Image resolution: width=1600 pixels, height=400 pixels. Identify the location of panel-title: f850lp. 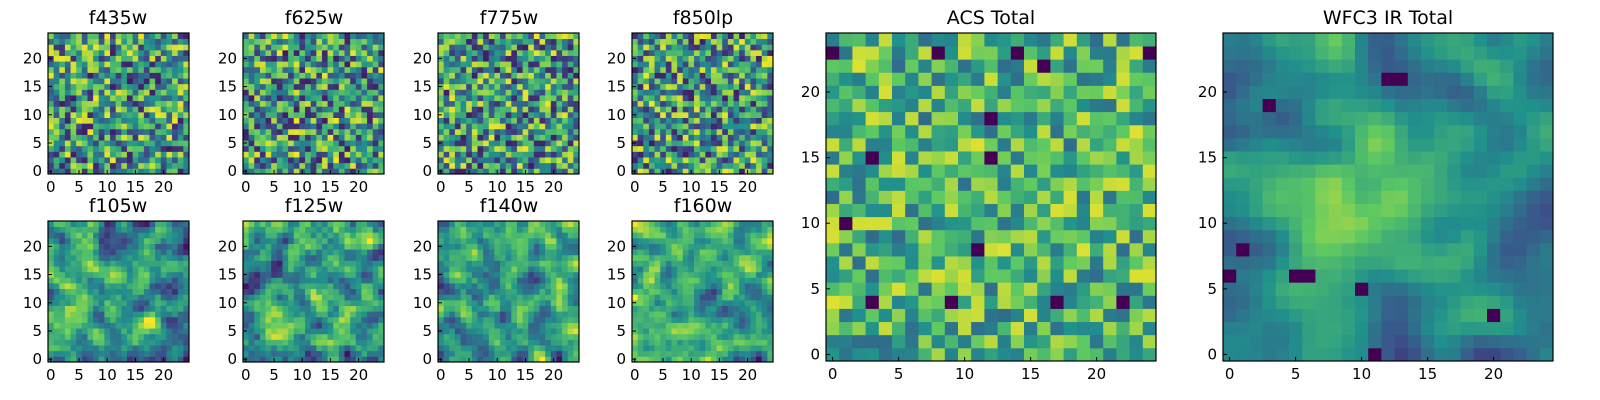
(703, 18).